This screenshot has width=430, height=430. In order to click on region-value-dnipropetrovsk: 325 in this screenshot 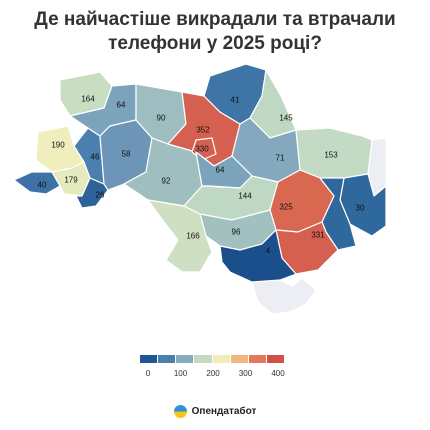, I will do `click(286, 207)`.